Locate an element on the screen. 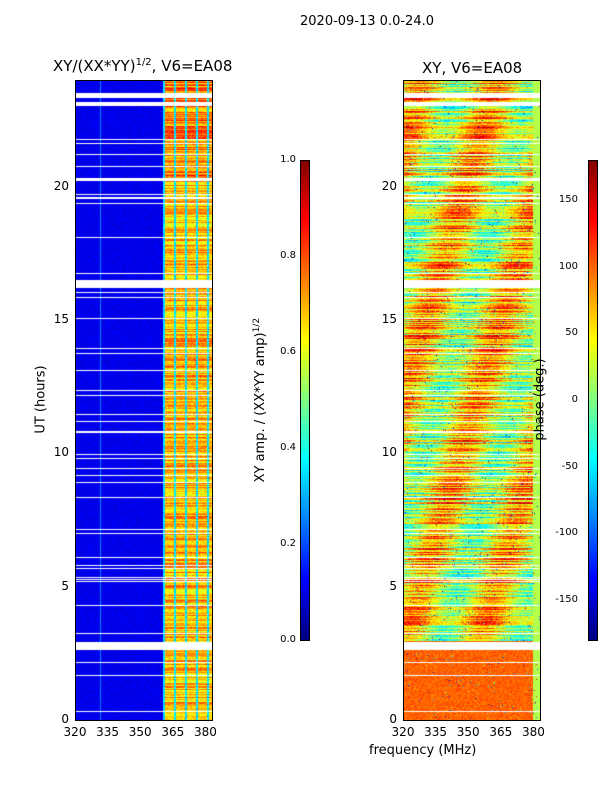  colorbar-tick-label: 1.0 is located at coordinates (288, 159).